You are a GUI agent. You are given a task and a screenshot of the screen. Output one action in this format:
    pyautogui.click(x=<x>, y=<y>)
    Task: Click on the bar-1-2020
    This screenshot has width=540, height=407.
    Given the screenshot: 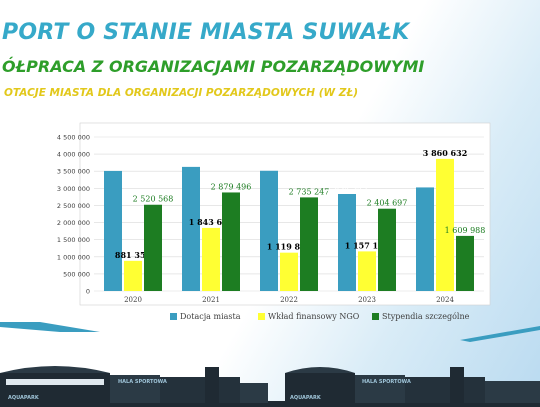 What is the action you would take?
    pyautogui.click(x=113, y=230)
    